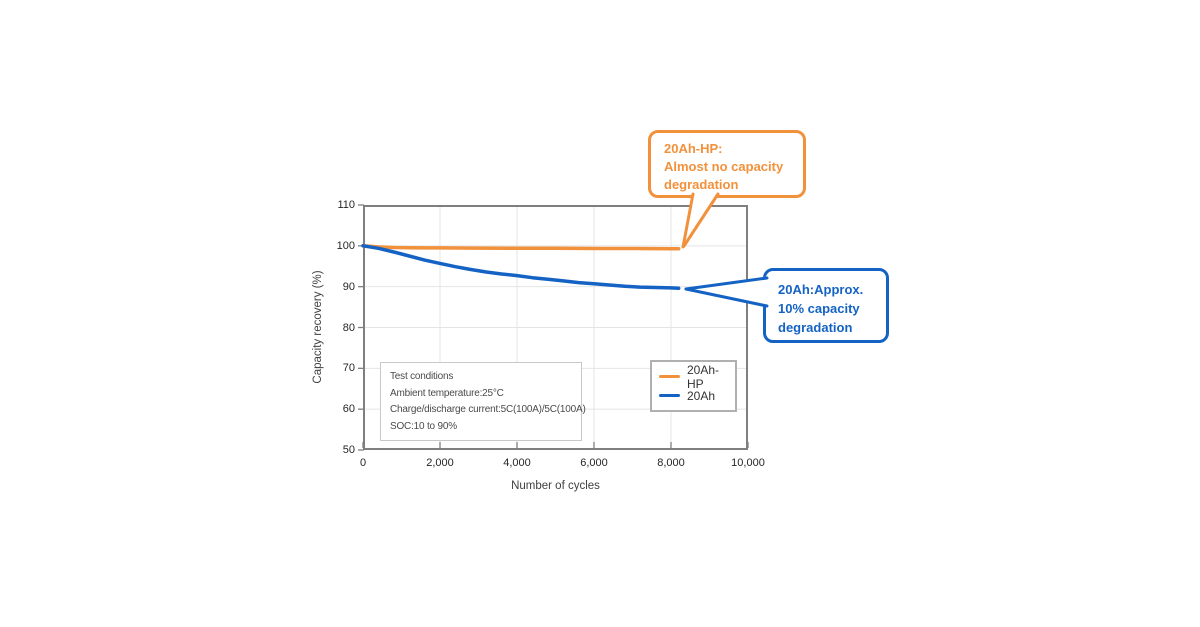 Image resolution: width=1200 pixels, height=627 pixels. I want to click on std-callout-tail-fill, so click(728, 292).